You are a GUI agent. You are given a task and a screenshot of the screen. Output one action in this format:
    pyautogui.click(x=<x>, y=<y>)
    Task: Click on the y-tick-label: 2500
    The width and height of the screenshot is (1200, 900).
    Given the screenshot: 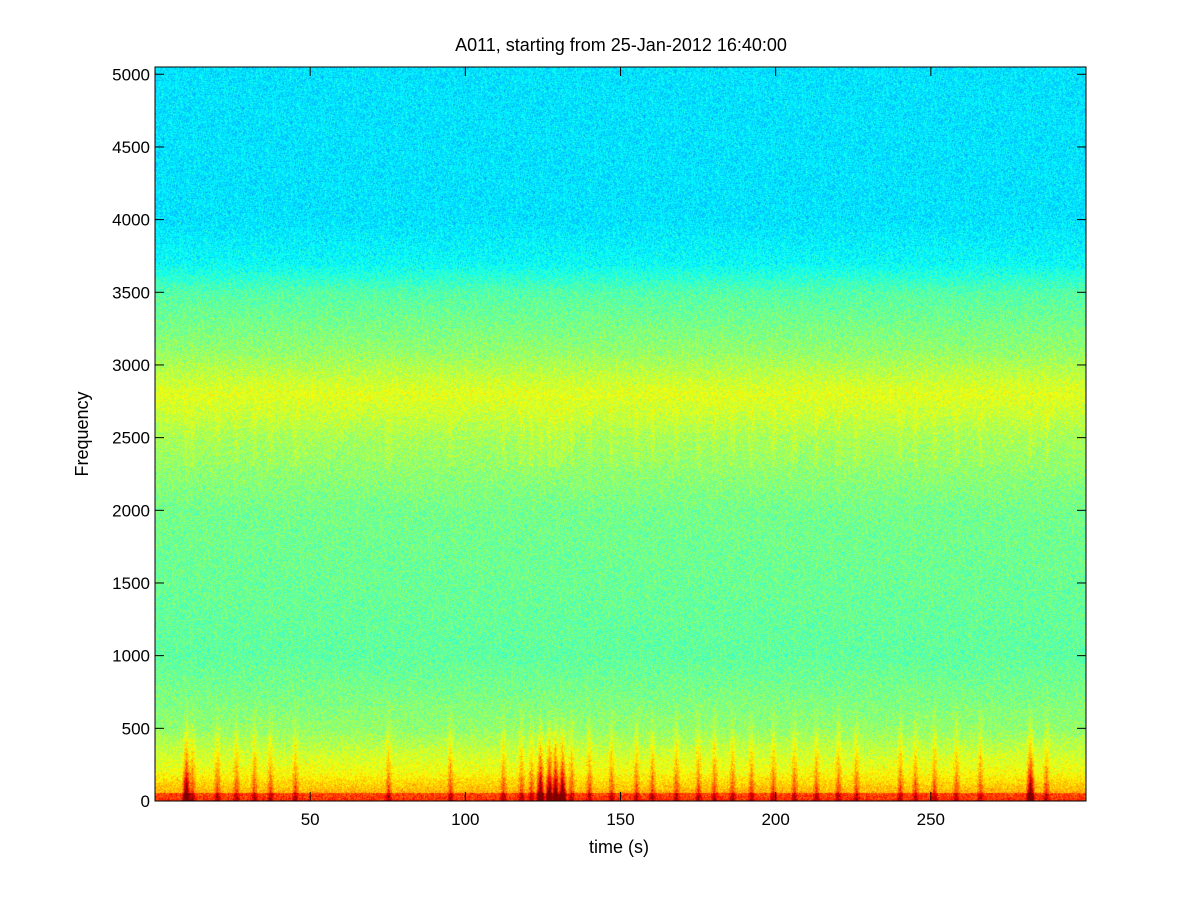 What is the action you would take?
    pyautogui.click(x=131, y=438)
    